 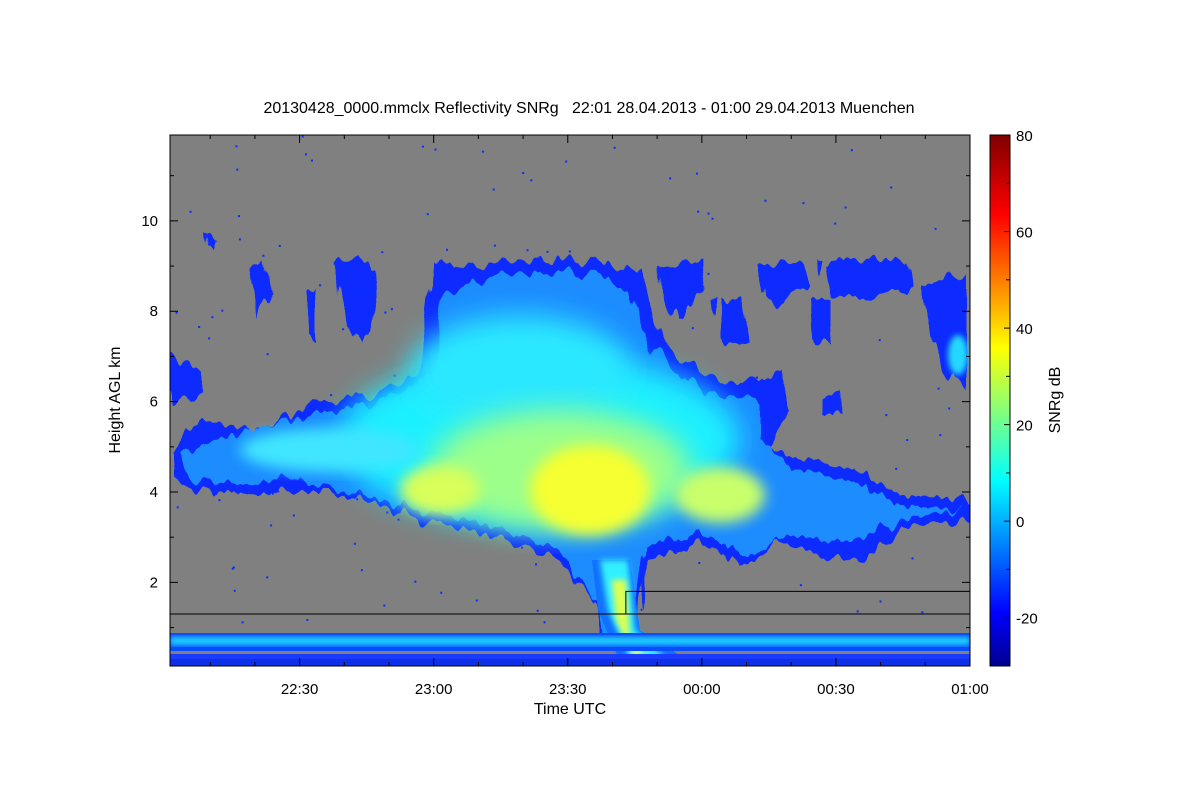 What do you see at coordinates (1000, 400) in the screenshot?
I see `colorbar-scale` at bounding box center [1000, 400].